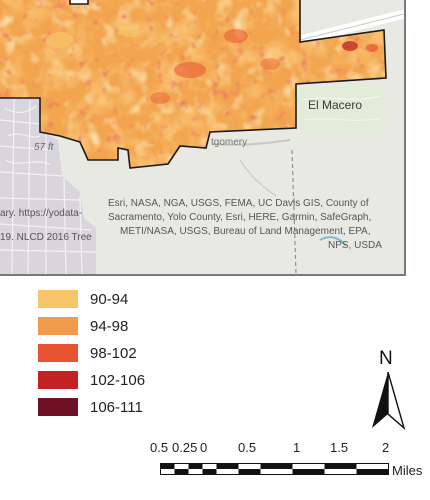  Describe the element at coordinates (229, 142) in the screenshot. I see `road-label: tgomery` at that location.